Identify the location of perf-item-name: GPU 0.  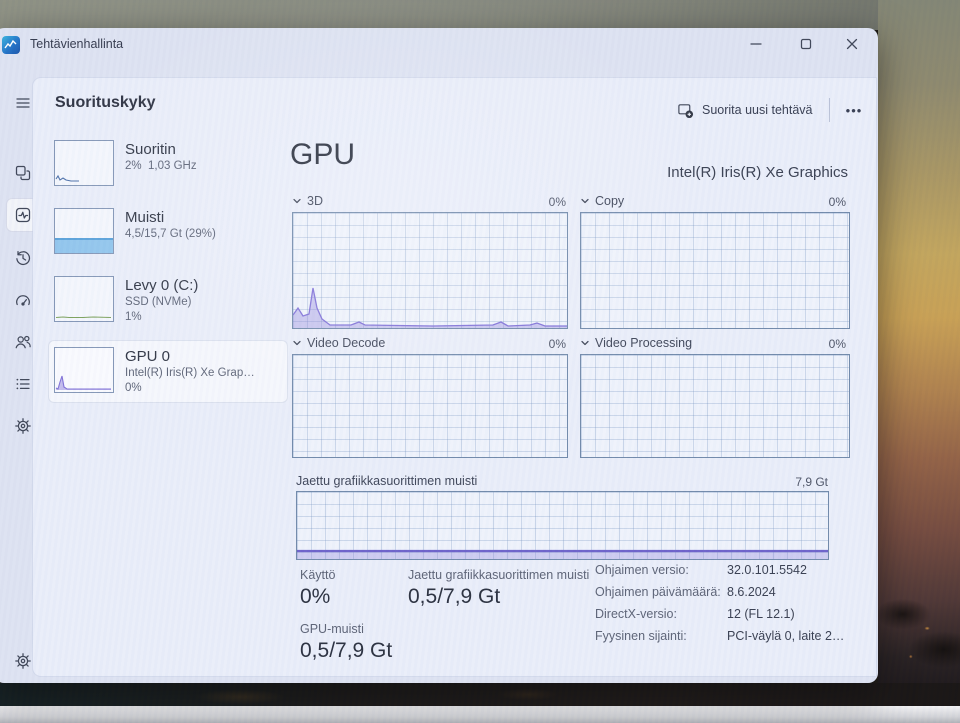
(148, 356).